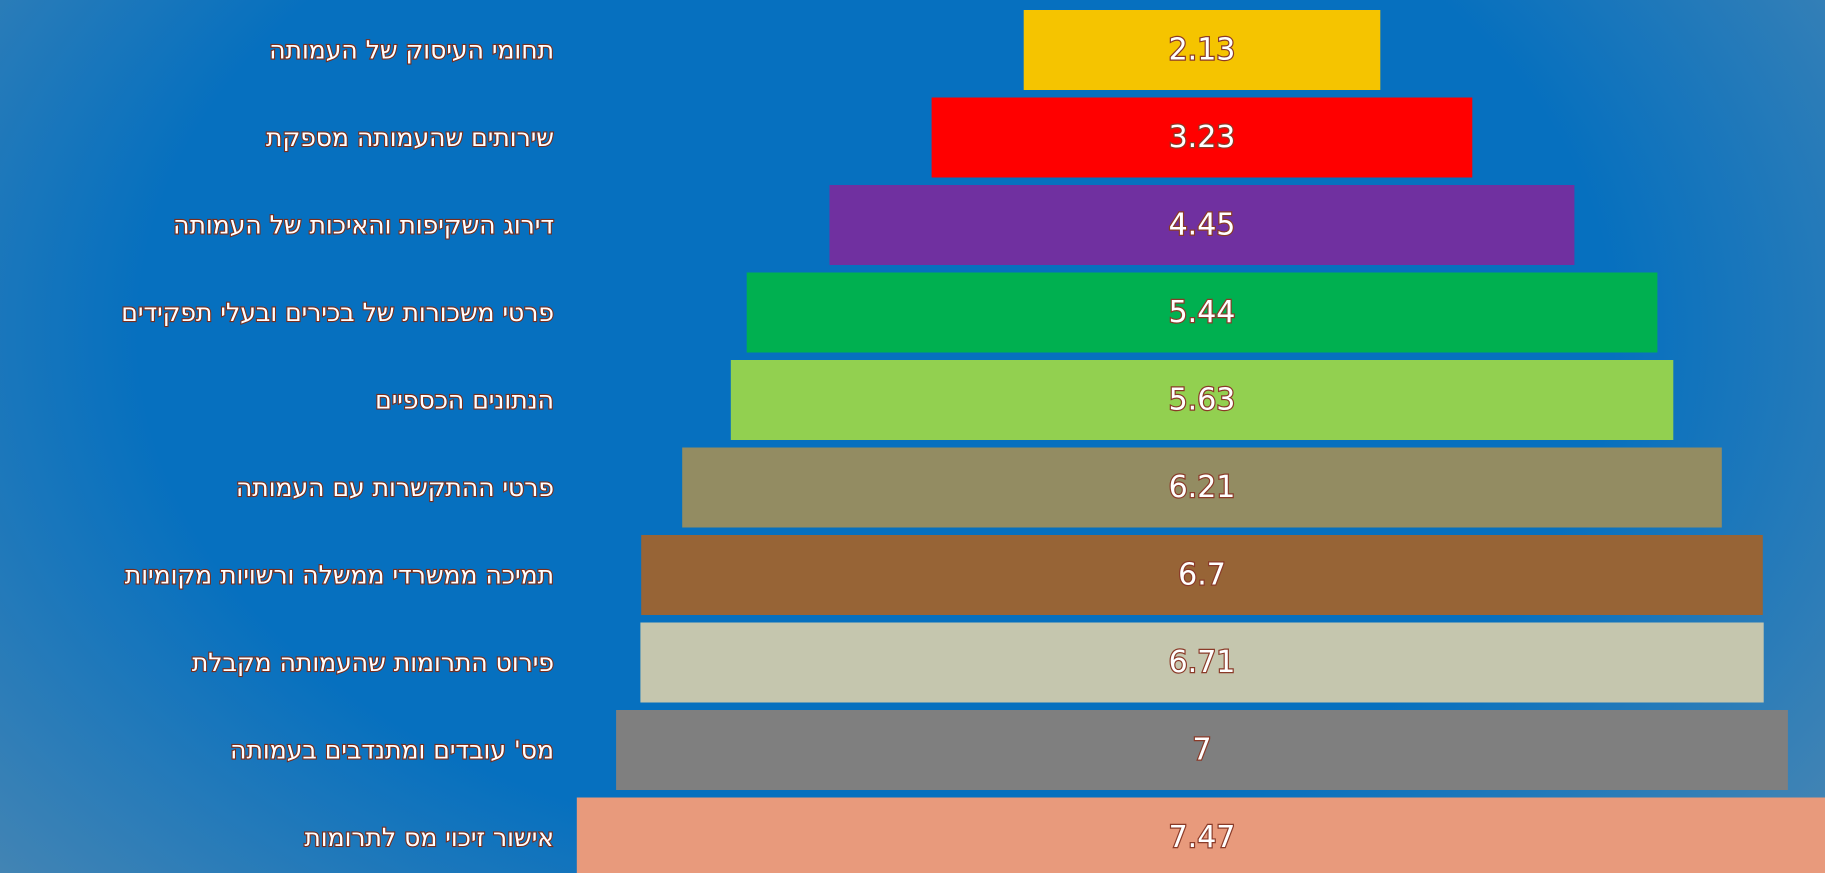  Describe the element at coordinates (395, 487) in the screenshot. I see `category-label-6: פרטי ההתקשרות עם העמותה` at that location.